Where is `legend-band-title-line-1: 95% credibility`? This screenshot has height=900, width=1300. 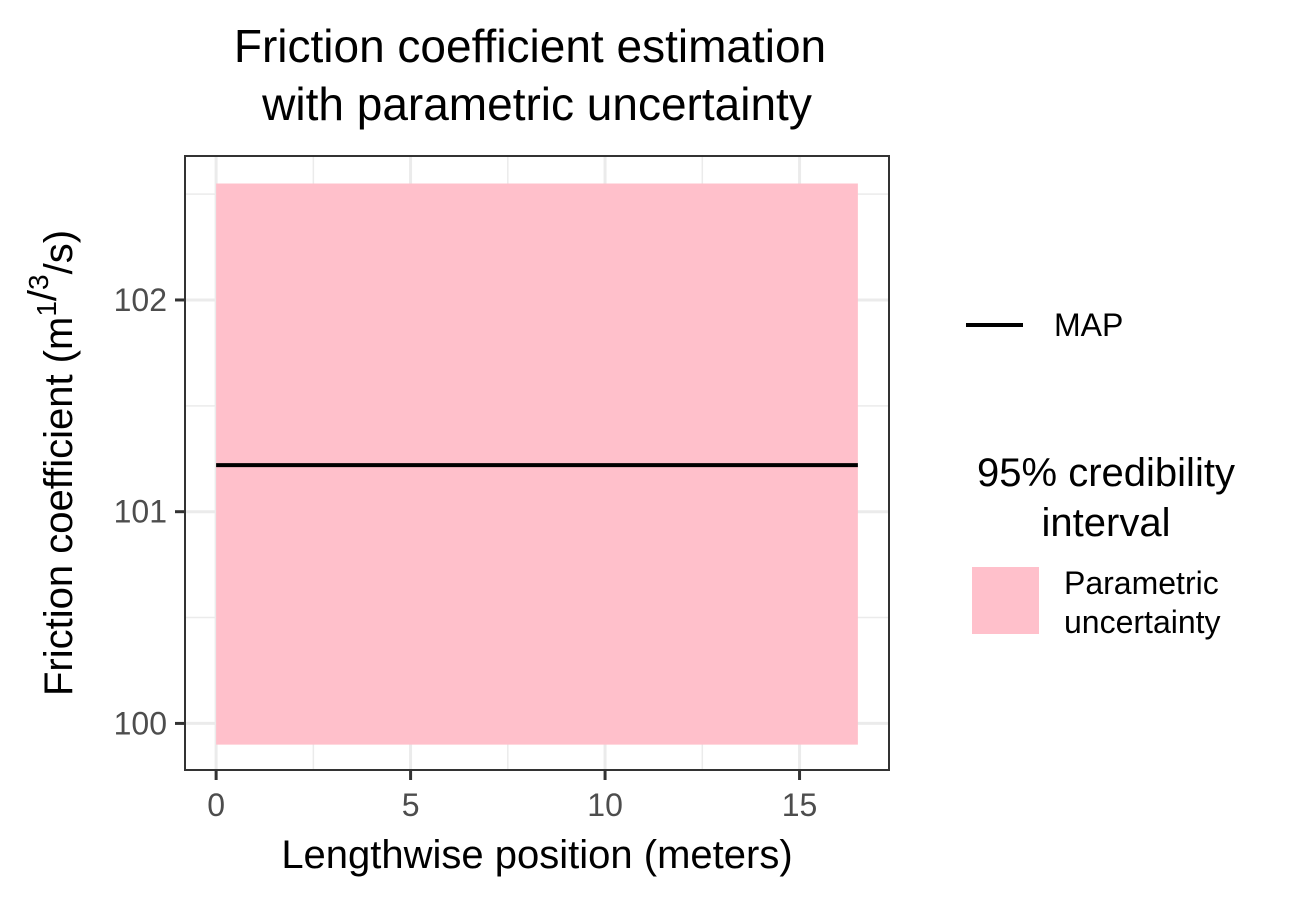
legend-band-title-line-1: 95% credibility is located at coordinates (1106, 473).